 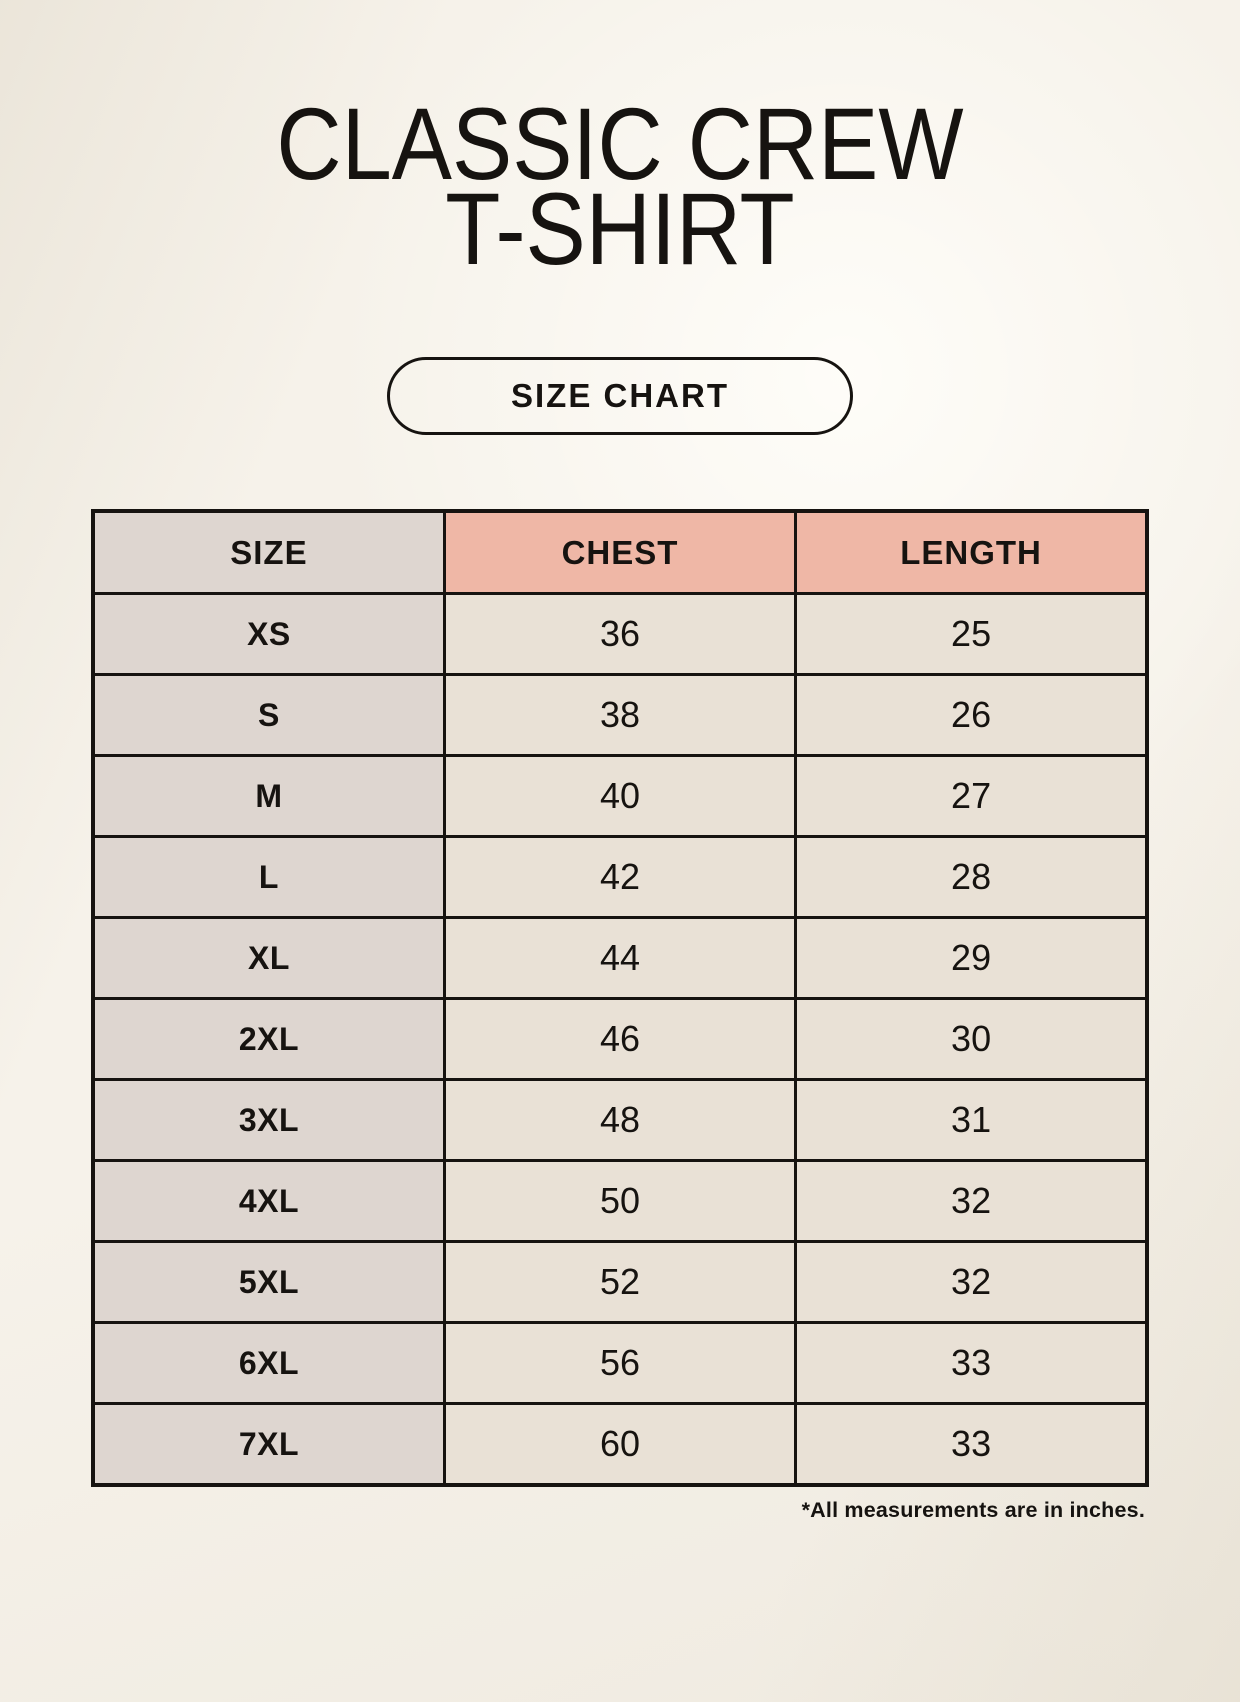 I want to click on measurements-footnote: *All measurements are in inches., so click(x=973, y=1510).